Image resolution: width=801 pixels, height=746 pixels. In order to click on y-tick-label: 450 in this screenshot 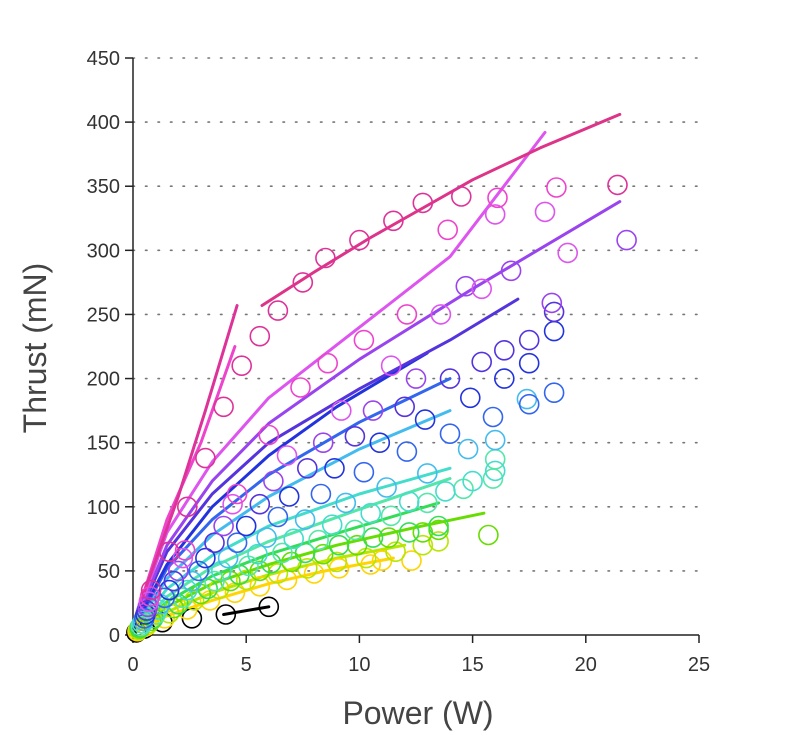, I will do `click(103, 59)`.